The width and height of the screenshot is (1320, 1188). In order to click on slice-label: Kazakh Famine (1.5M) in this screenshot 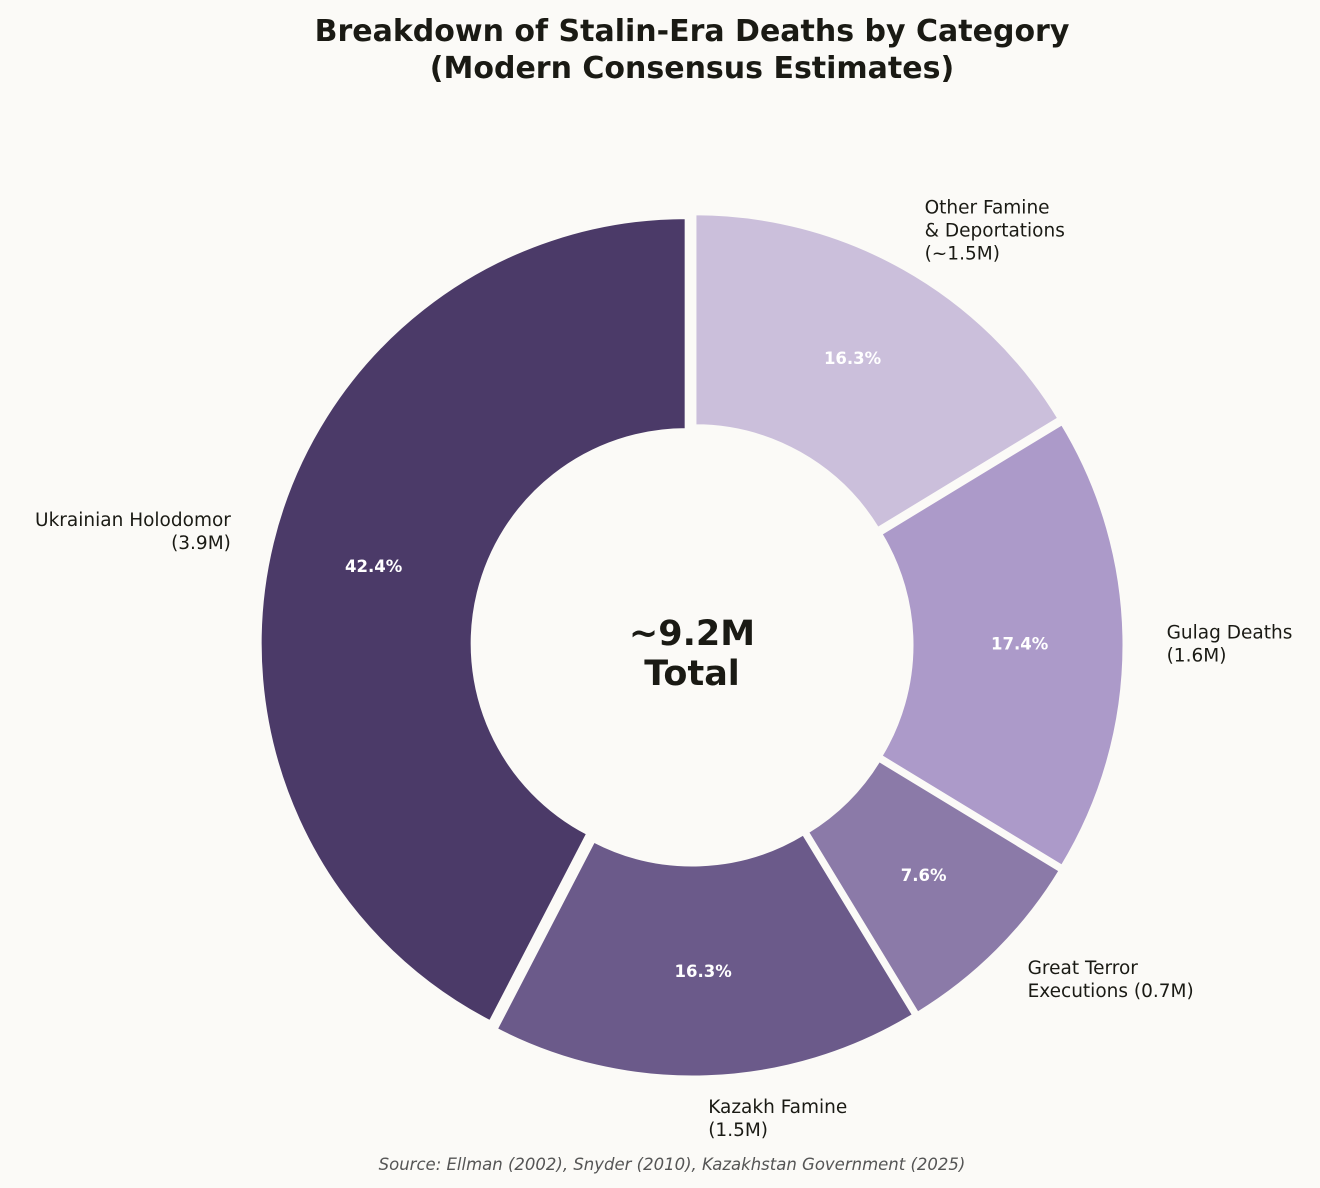, I will do `click(777, 1119)`.